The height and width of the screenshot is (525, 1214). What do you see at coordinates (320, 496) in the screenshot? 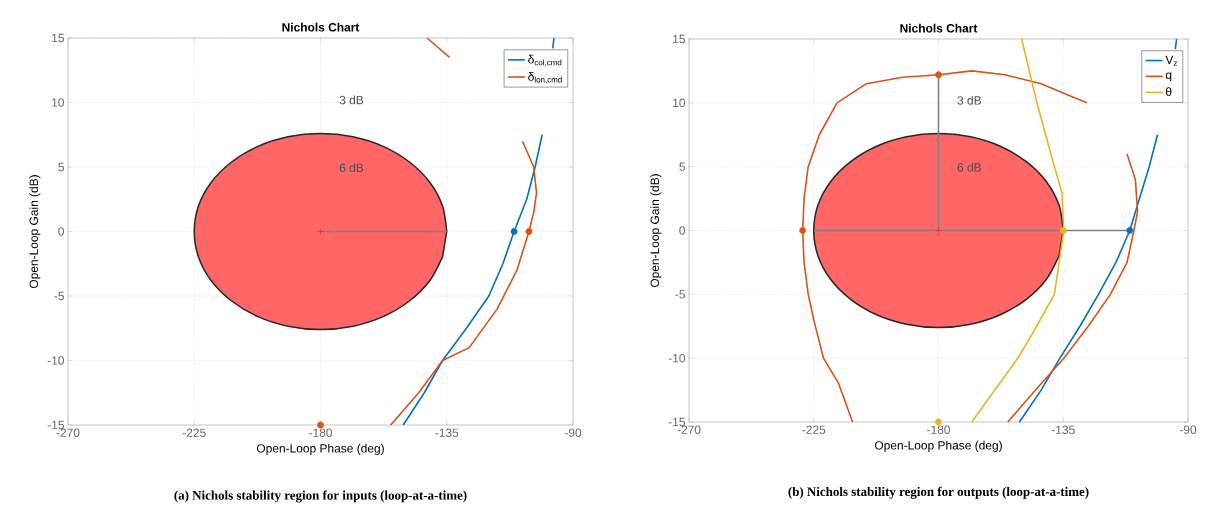
I see `text: (a) Nichols stability region for inputs (loop-at-a-time)` at bounding box center [320, 496].